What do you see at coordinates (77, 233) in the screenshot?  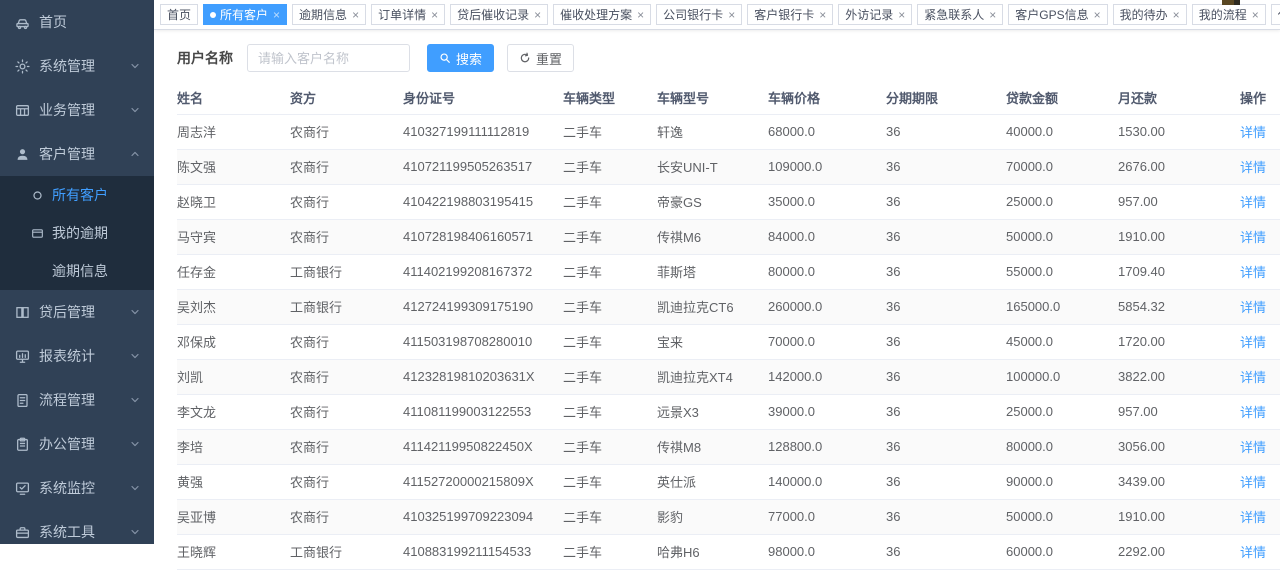 I see `sidebar-subitem: 我的逾期` at bounding box center [77, 233].